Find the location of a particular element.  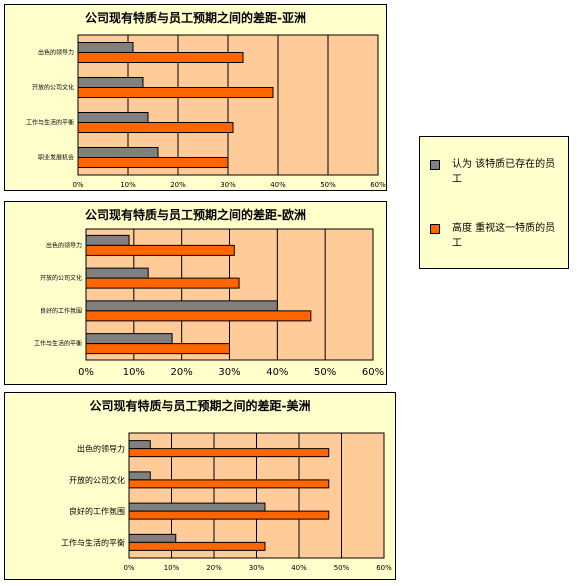

legend-label-valued: 高度 重视这一特质的员 工 is located at coordinates (504, 236).